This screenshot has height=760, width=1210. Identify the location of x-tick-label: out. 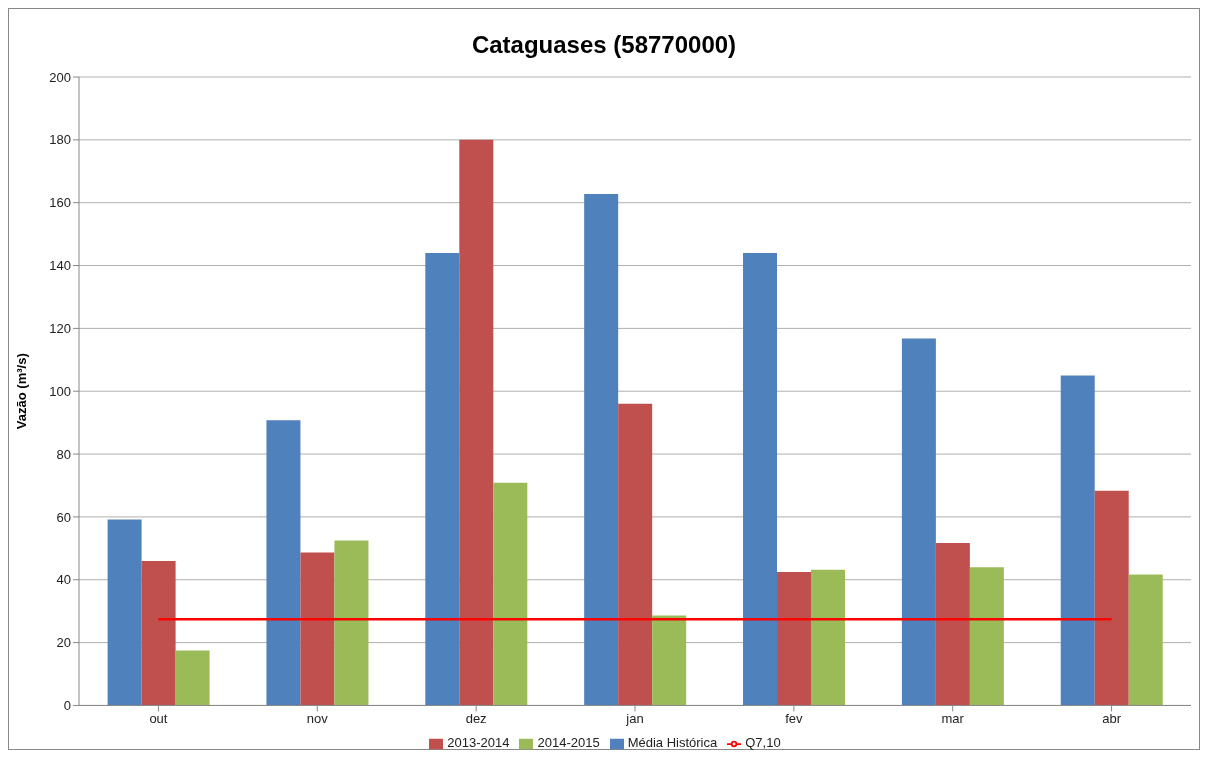
(158, 718).